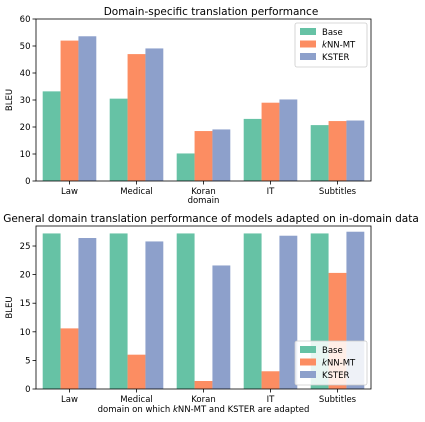 Image resolution: width=425 pixels, height=422 pixels. What do you see at coordinates (25, 74) in the screenshot?
I see `y-tick-label: 40` at bounding box center [25, 74].